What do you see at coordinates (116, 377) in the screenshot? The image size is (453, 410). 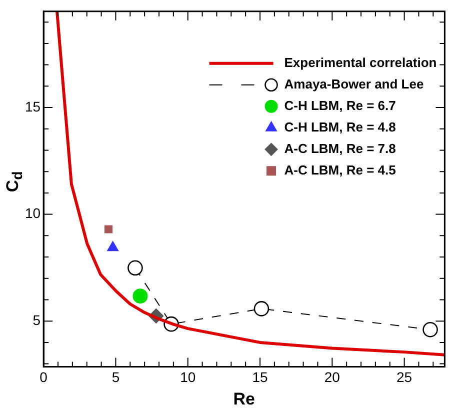 I see `x-tick-label: 5` at bounding box center [116, 377].